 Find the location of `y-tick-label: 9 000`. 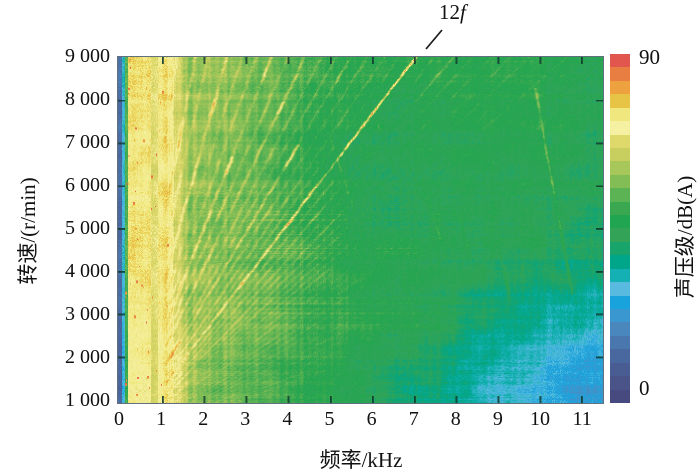

y-tick-label: 9 000 is located at coordinates (87, 56).